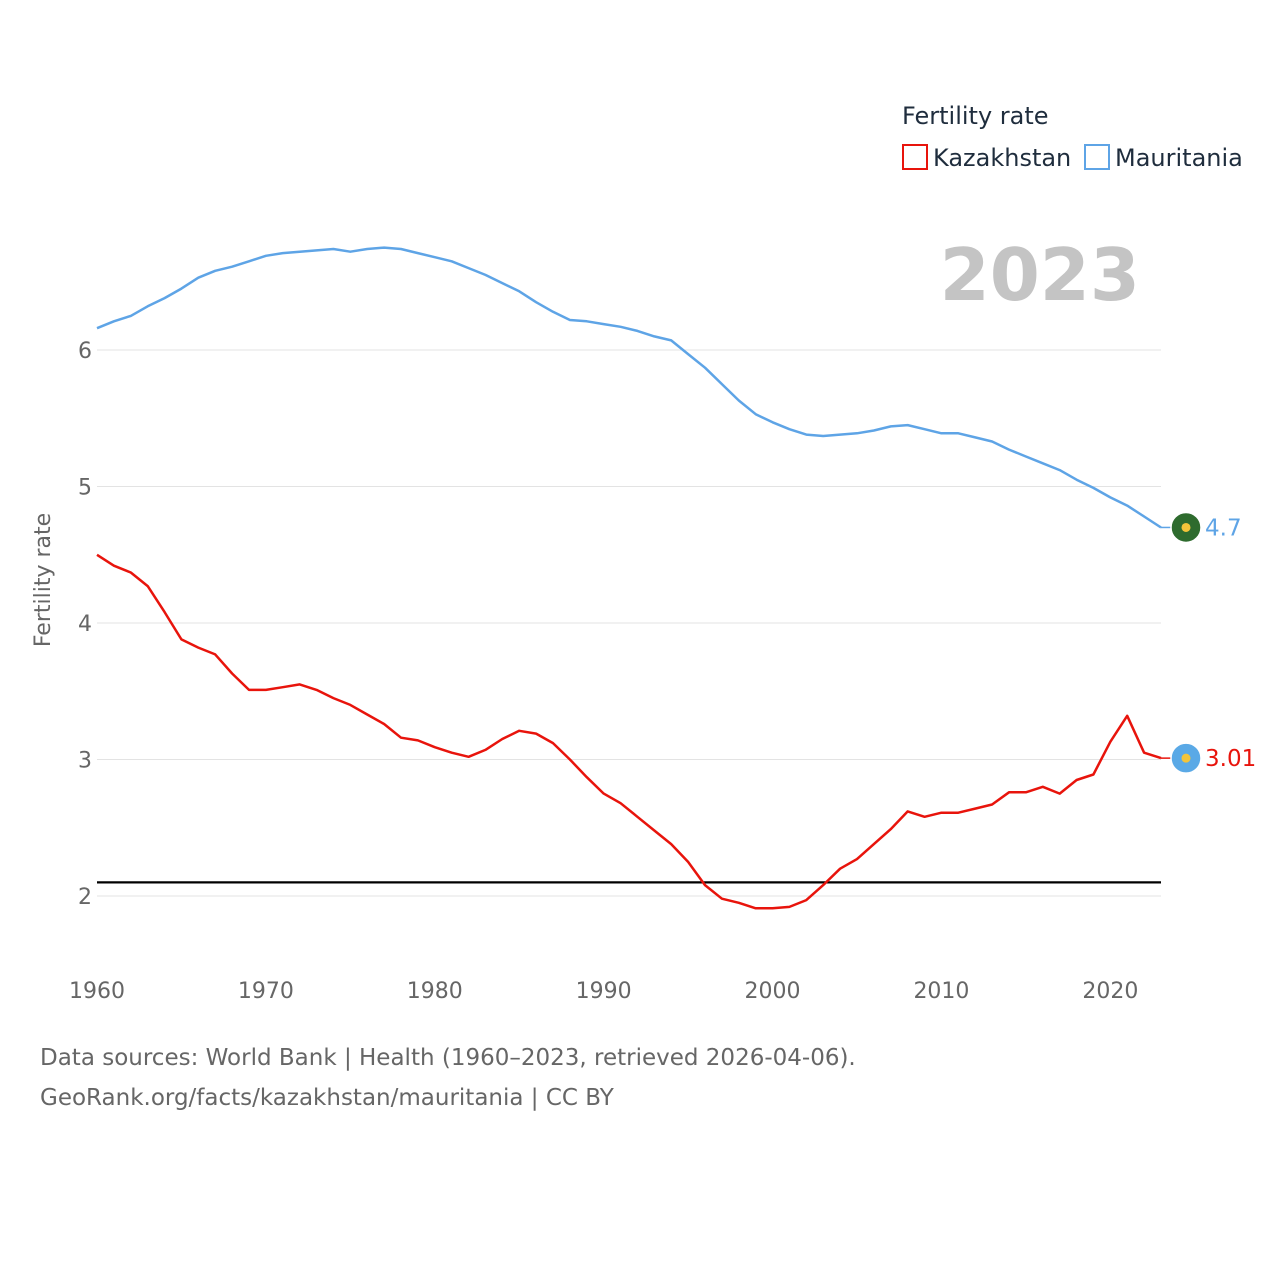 This screenshot has width=1280, height=1280. Describe the element at coordinates (1230, 759) in the screenshot. I see `end-value-kazakhstan: 3.01` at that location.